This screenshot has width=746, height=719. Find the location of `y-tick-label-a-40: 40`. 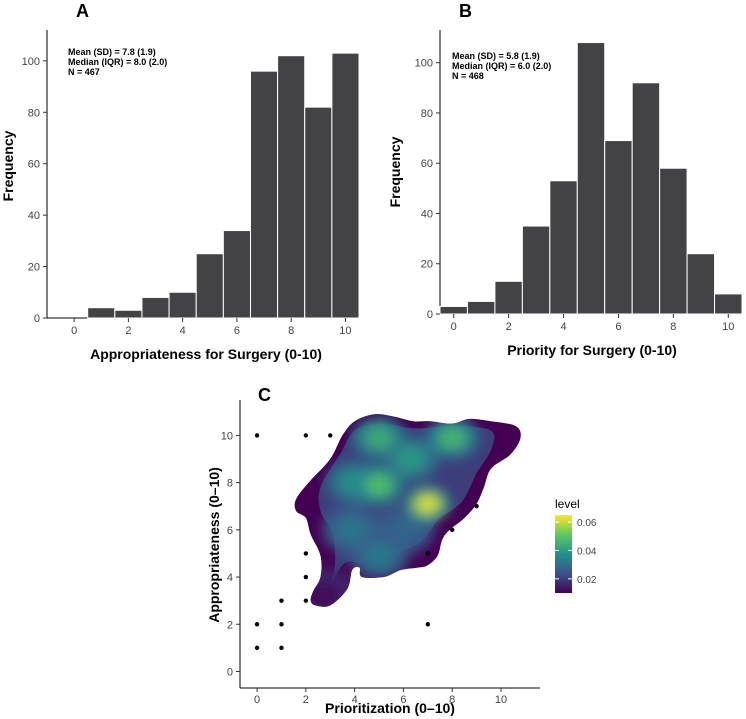

y-tick-label-a-40: 40 is located at coordinates (34, 216).